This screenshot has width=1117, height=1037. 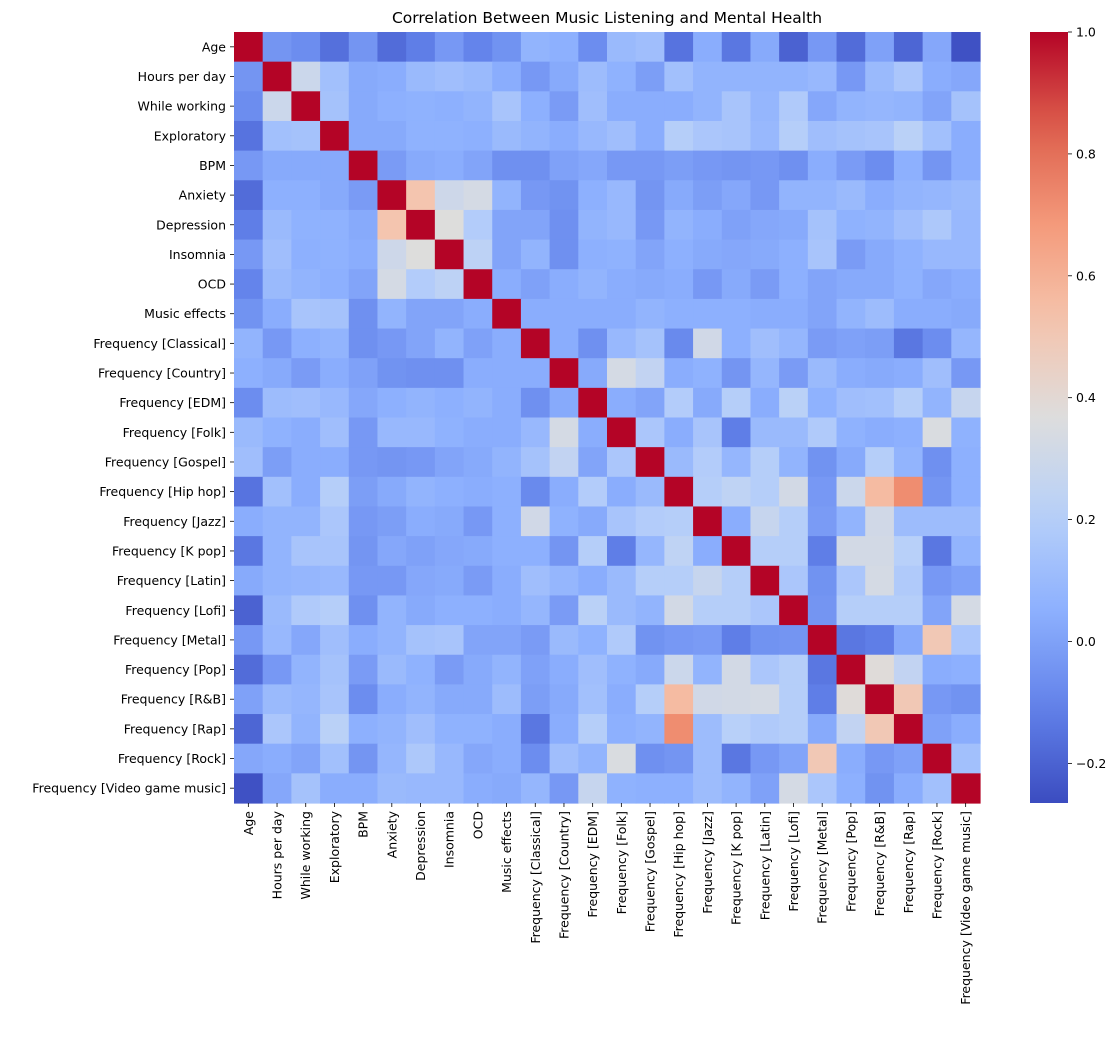 What do you see at coordinates (190, 135) in the screenshot?
I see `y-tick-label: Exploratory` at bounding box center [190, 135].